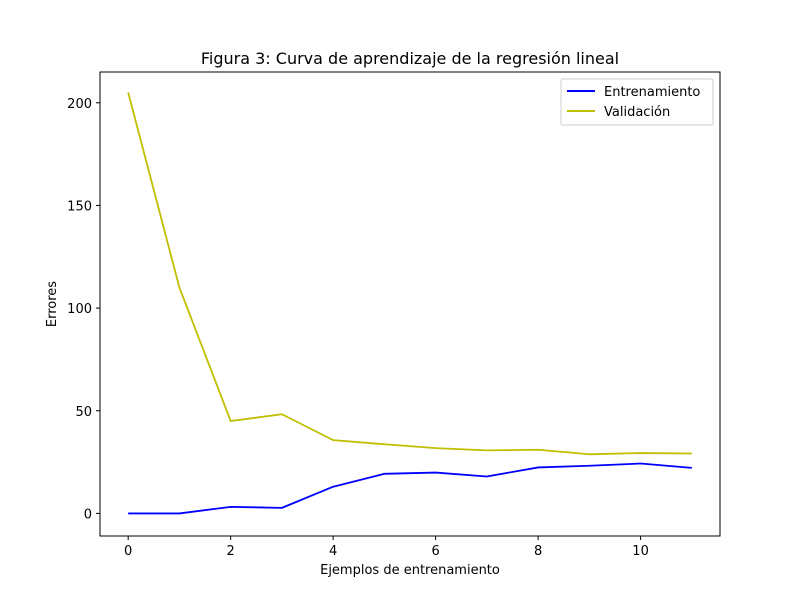  Describe the element at coordinates (128, 551) in the screenshot. I see `x-tick-label: 0` at that location.